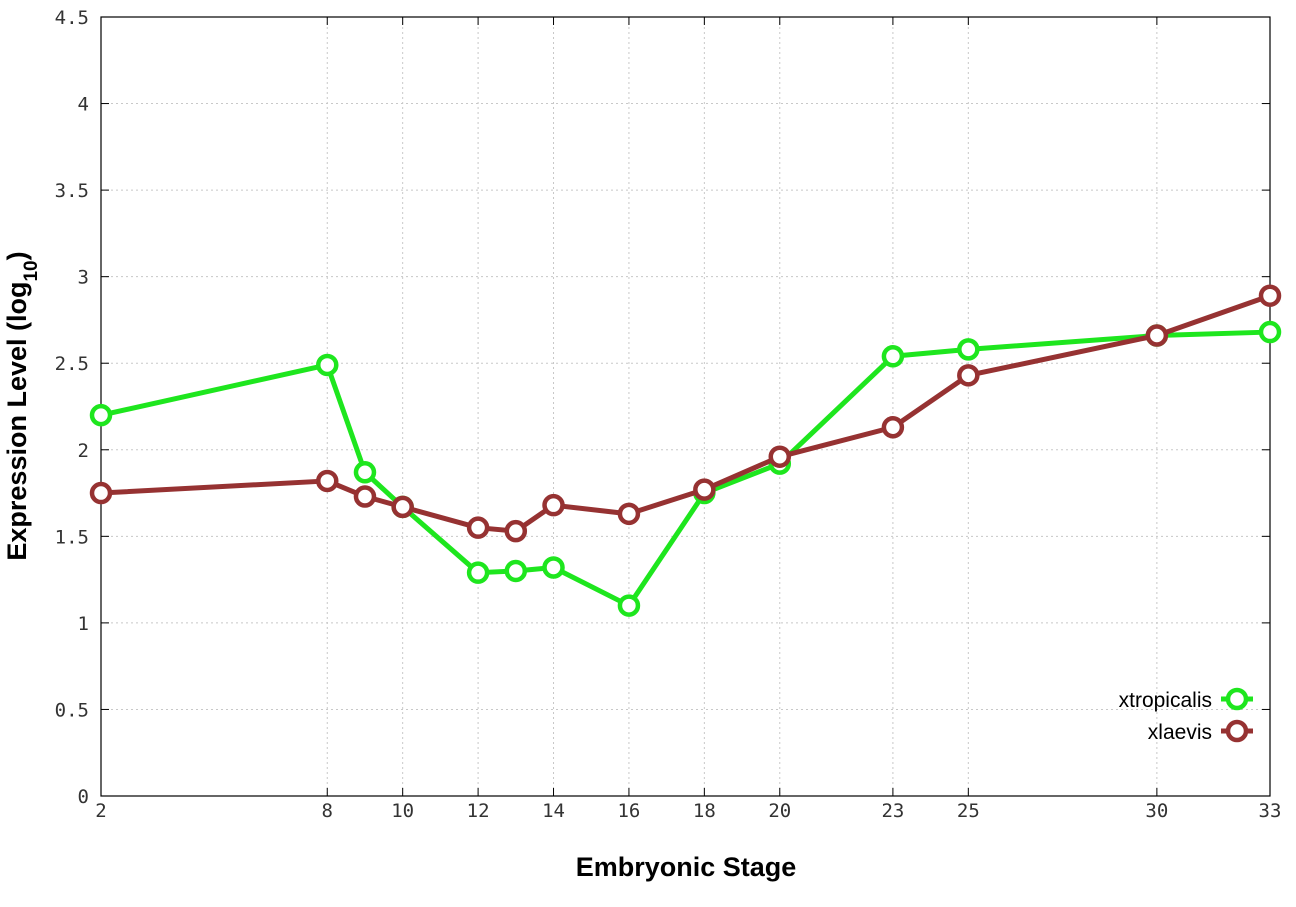 The image size is (1296, 907). What do you see at coordinates (327, 811) in the screenshot?
I see `x-tick-label: 8` at bounding box center [327, 811].